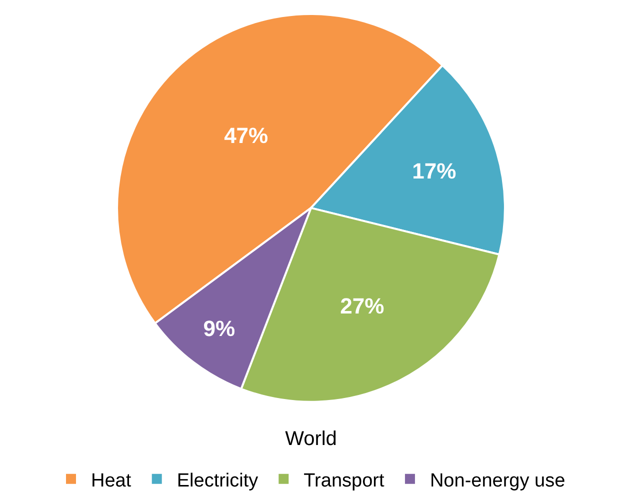  Describe the element at coordinates (498, 481) in the screenshot. I see `legend-label: Non-energy use` at that location.